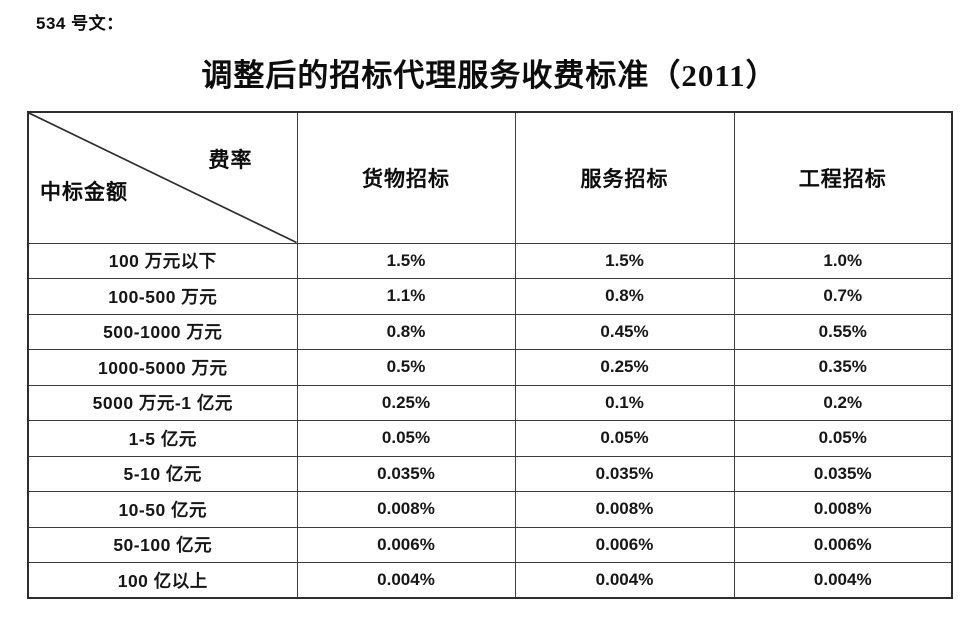 The height and width of the screenshot is (629, 979). I want to click on table-row: 5-10 亿元 0.035% 0.035% 0.035%, so click(490, 473).